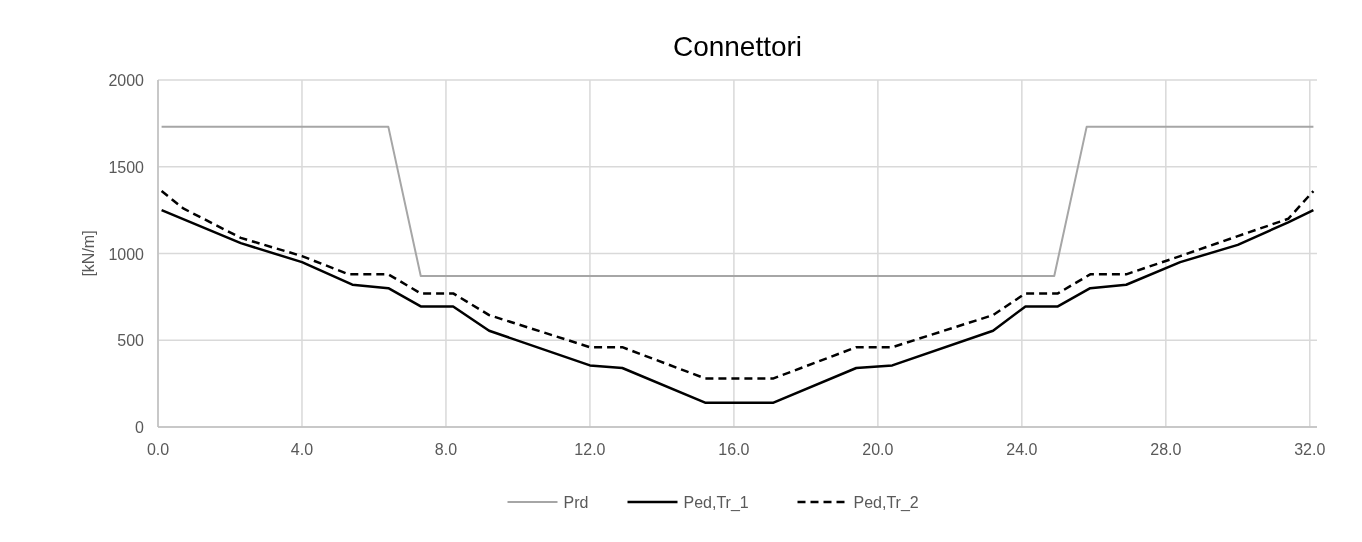 The height and width of the screenshot is (542, 1362). I want to click on x-tick-label: 24.0, so click(1022, 449).